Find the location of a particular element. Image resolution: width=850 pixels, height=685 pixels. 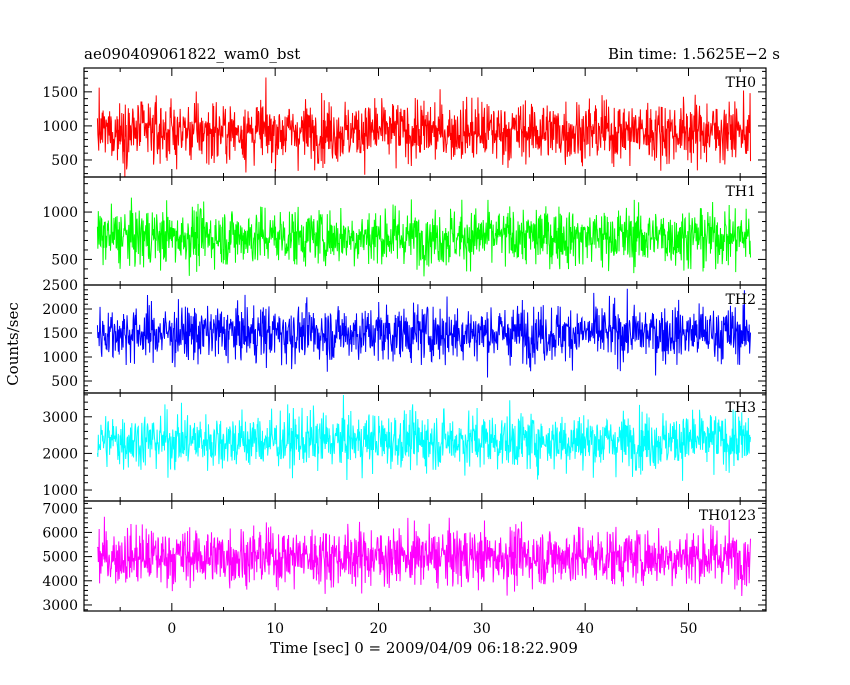

y-tick-label-th3: 2000 is located at coordinates (60, 454).